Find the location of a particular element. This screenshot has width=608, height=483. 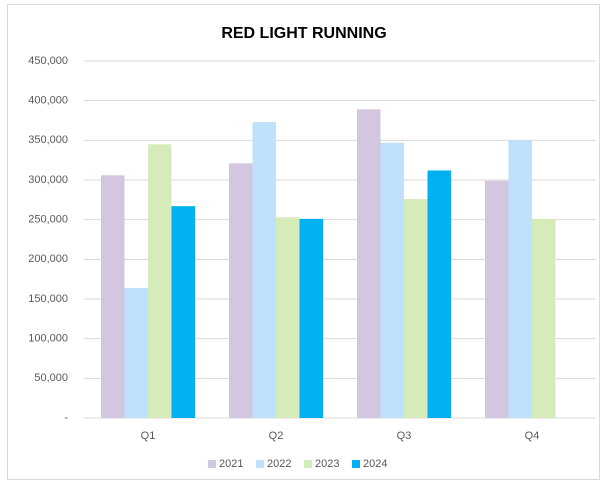

x-tick-label: Q4 is located at coordinates (532, 436).